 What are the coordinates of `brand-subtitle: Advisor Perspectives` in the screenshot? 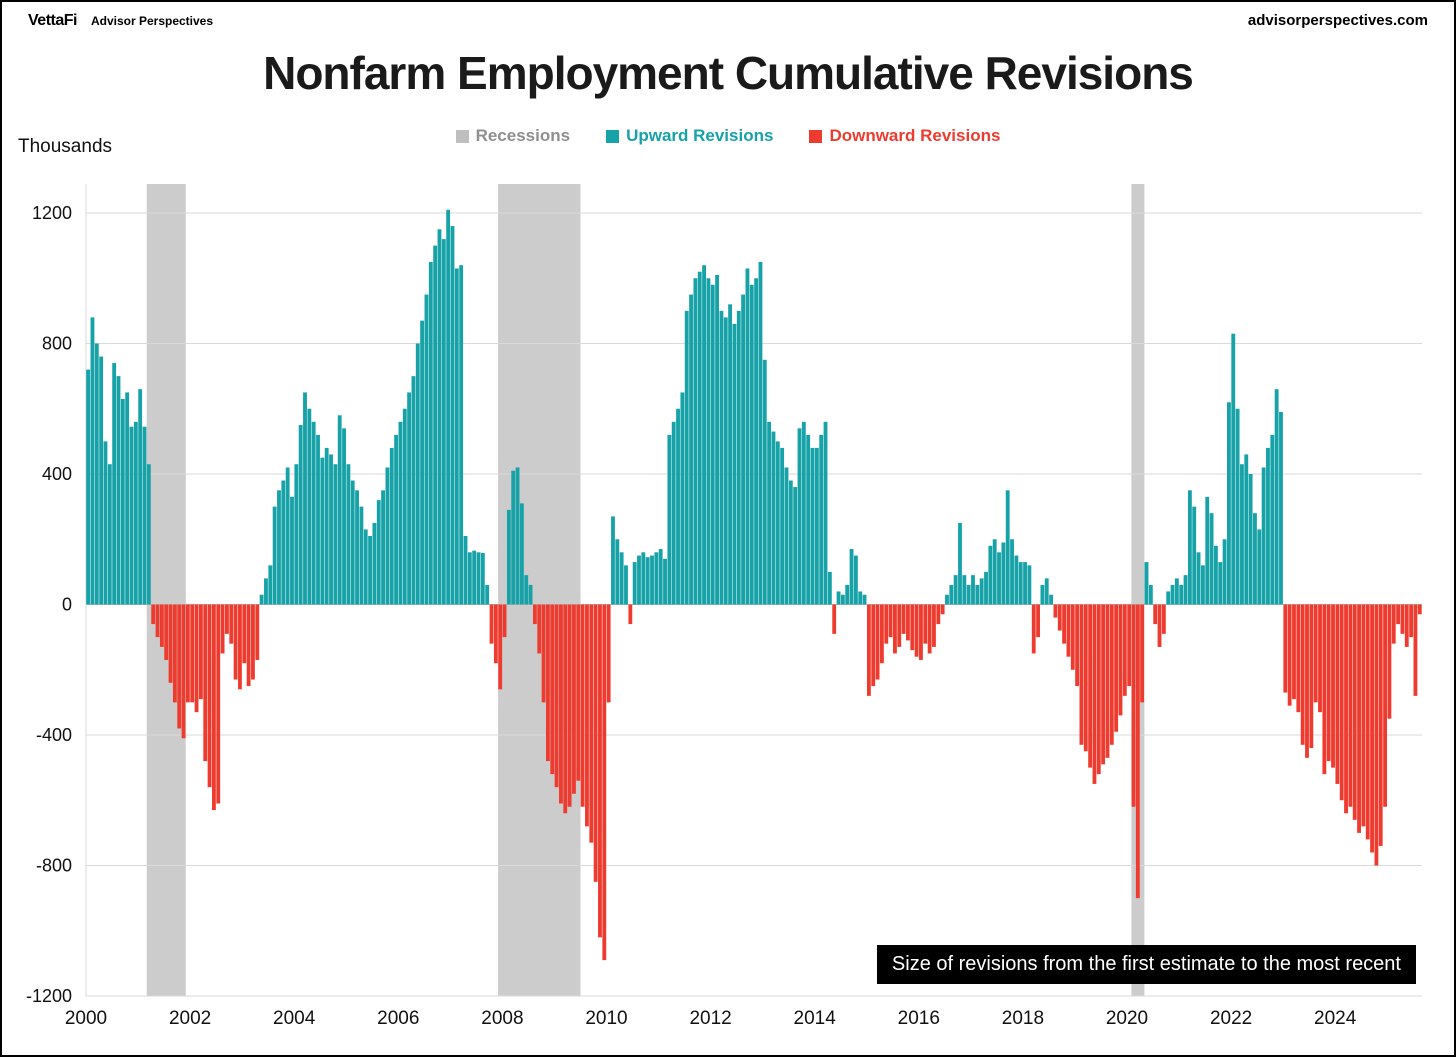 It's located at (152, 21).